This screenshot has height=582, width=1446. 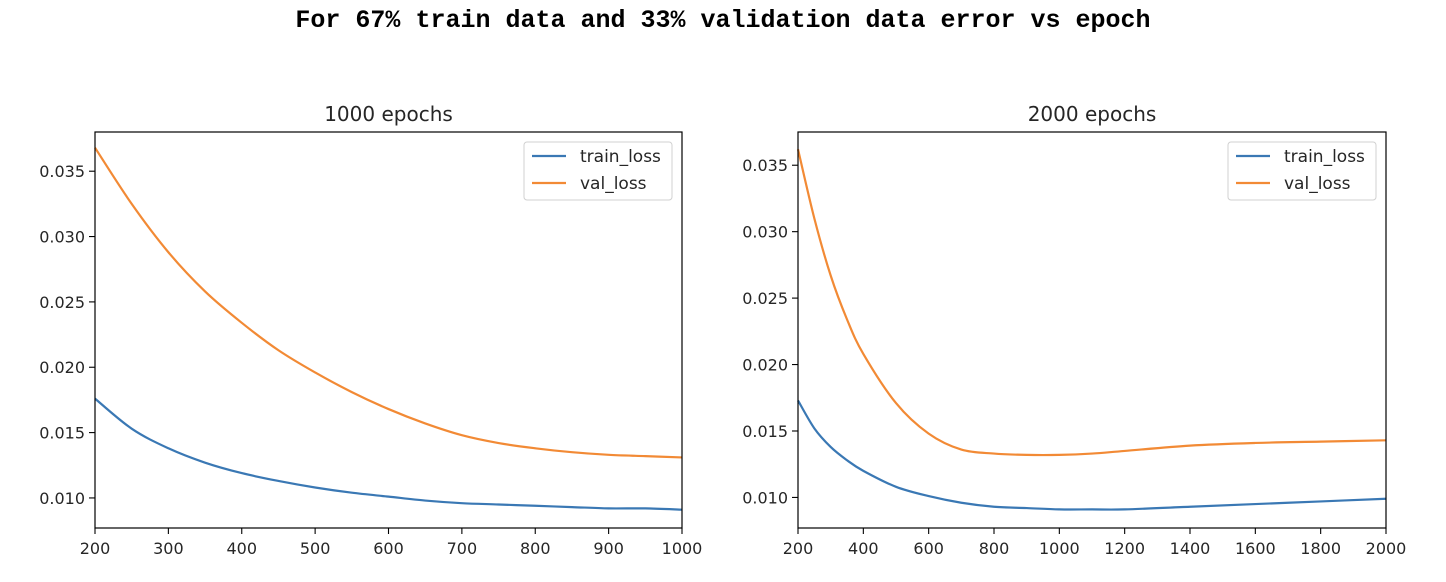 What do you see at coordinates (1255, 548) in the screenshot?
I see `x-tick-label: 1600` at bounding box center [1255, 548].